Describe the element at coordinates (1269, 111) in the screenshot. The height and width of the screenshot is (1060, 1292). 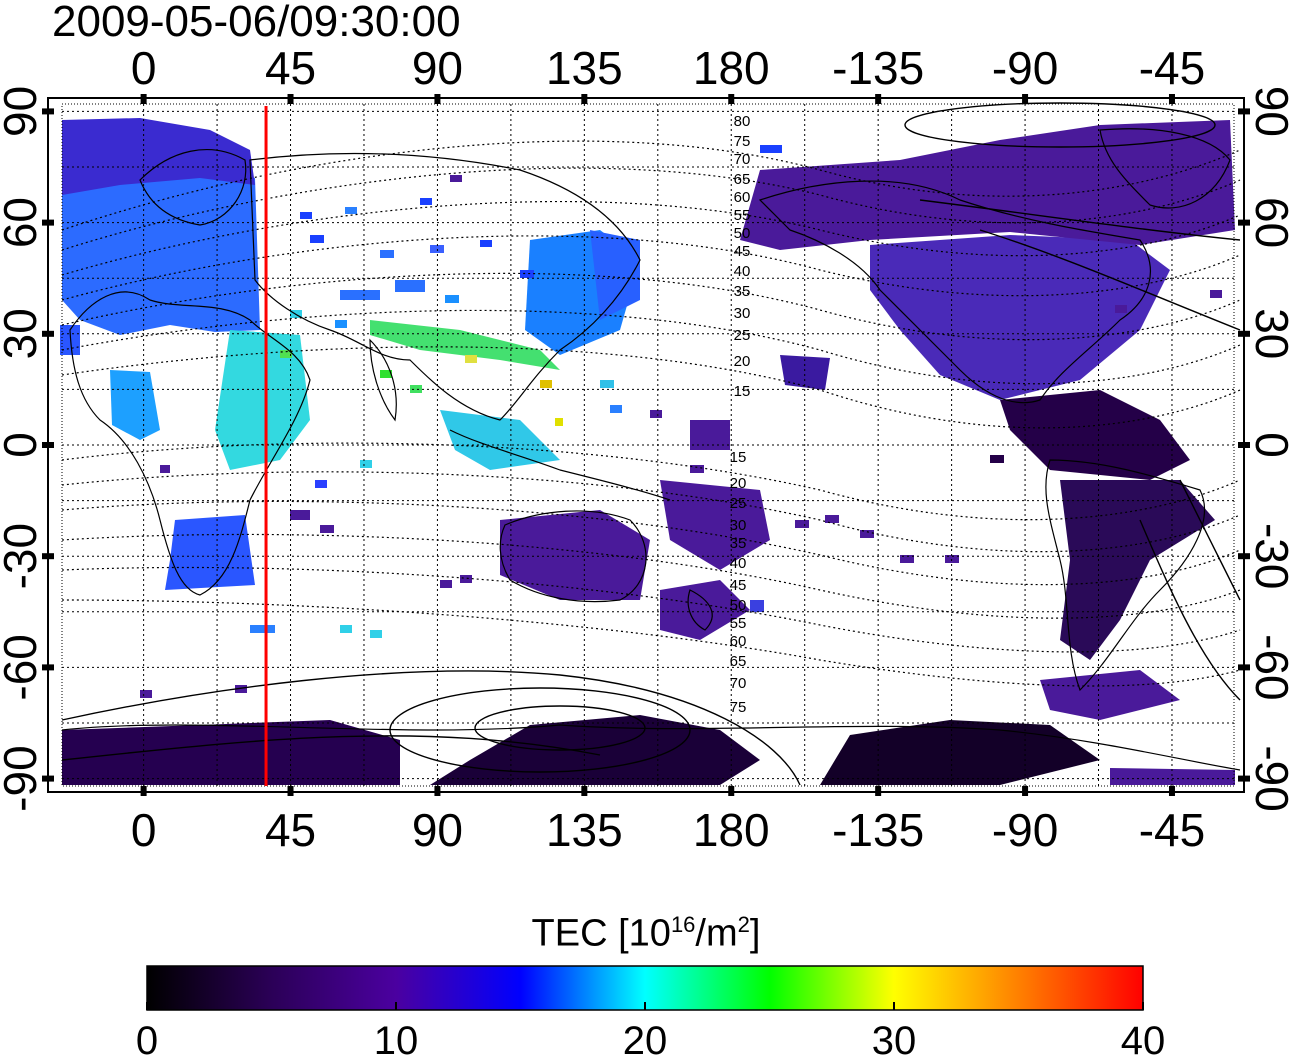
I see `y-tick-label-right: 90` at that location.